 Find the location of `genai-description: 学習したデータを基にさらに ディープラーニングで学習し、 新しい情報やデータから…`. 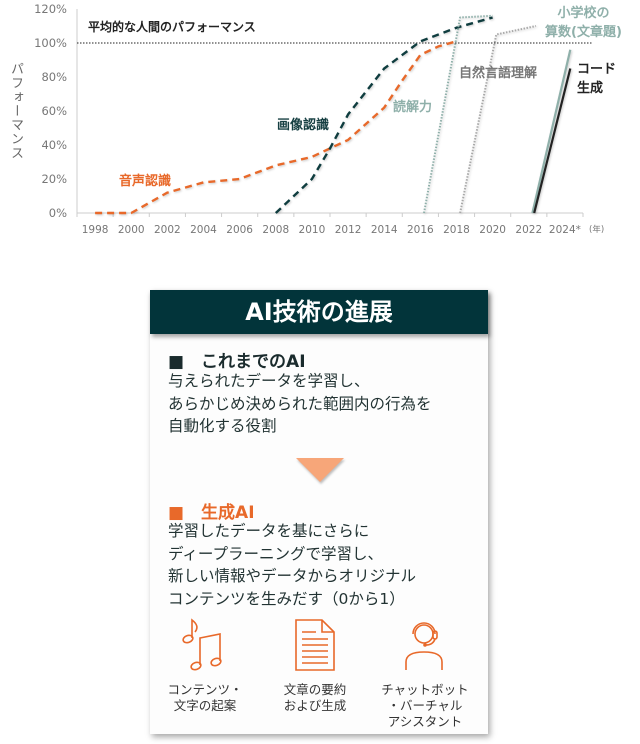

genai-description: 学習したデータを基にさらに ディープラーニングで学習し、 新しい情報やデータから… is located at coordinates (292, 565).